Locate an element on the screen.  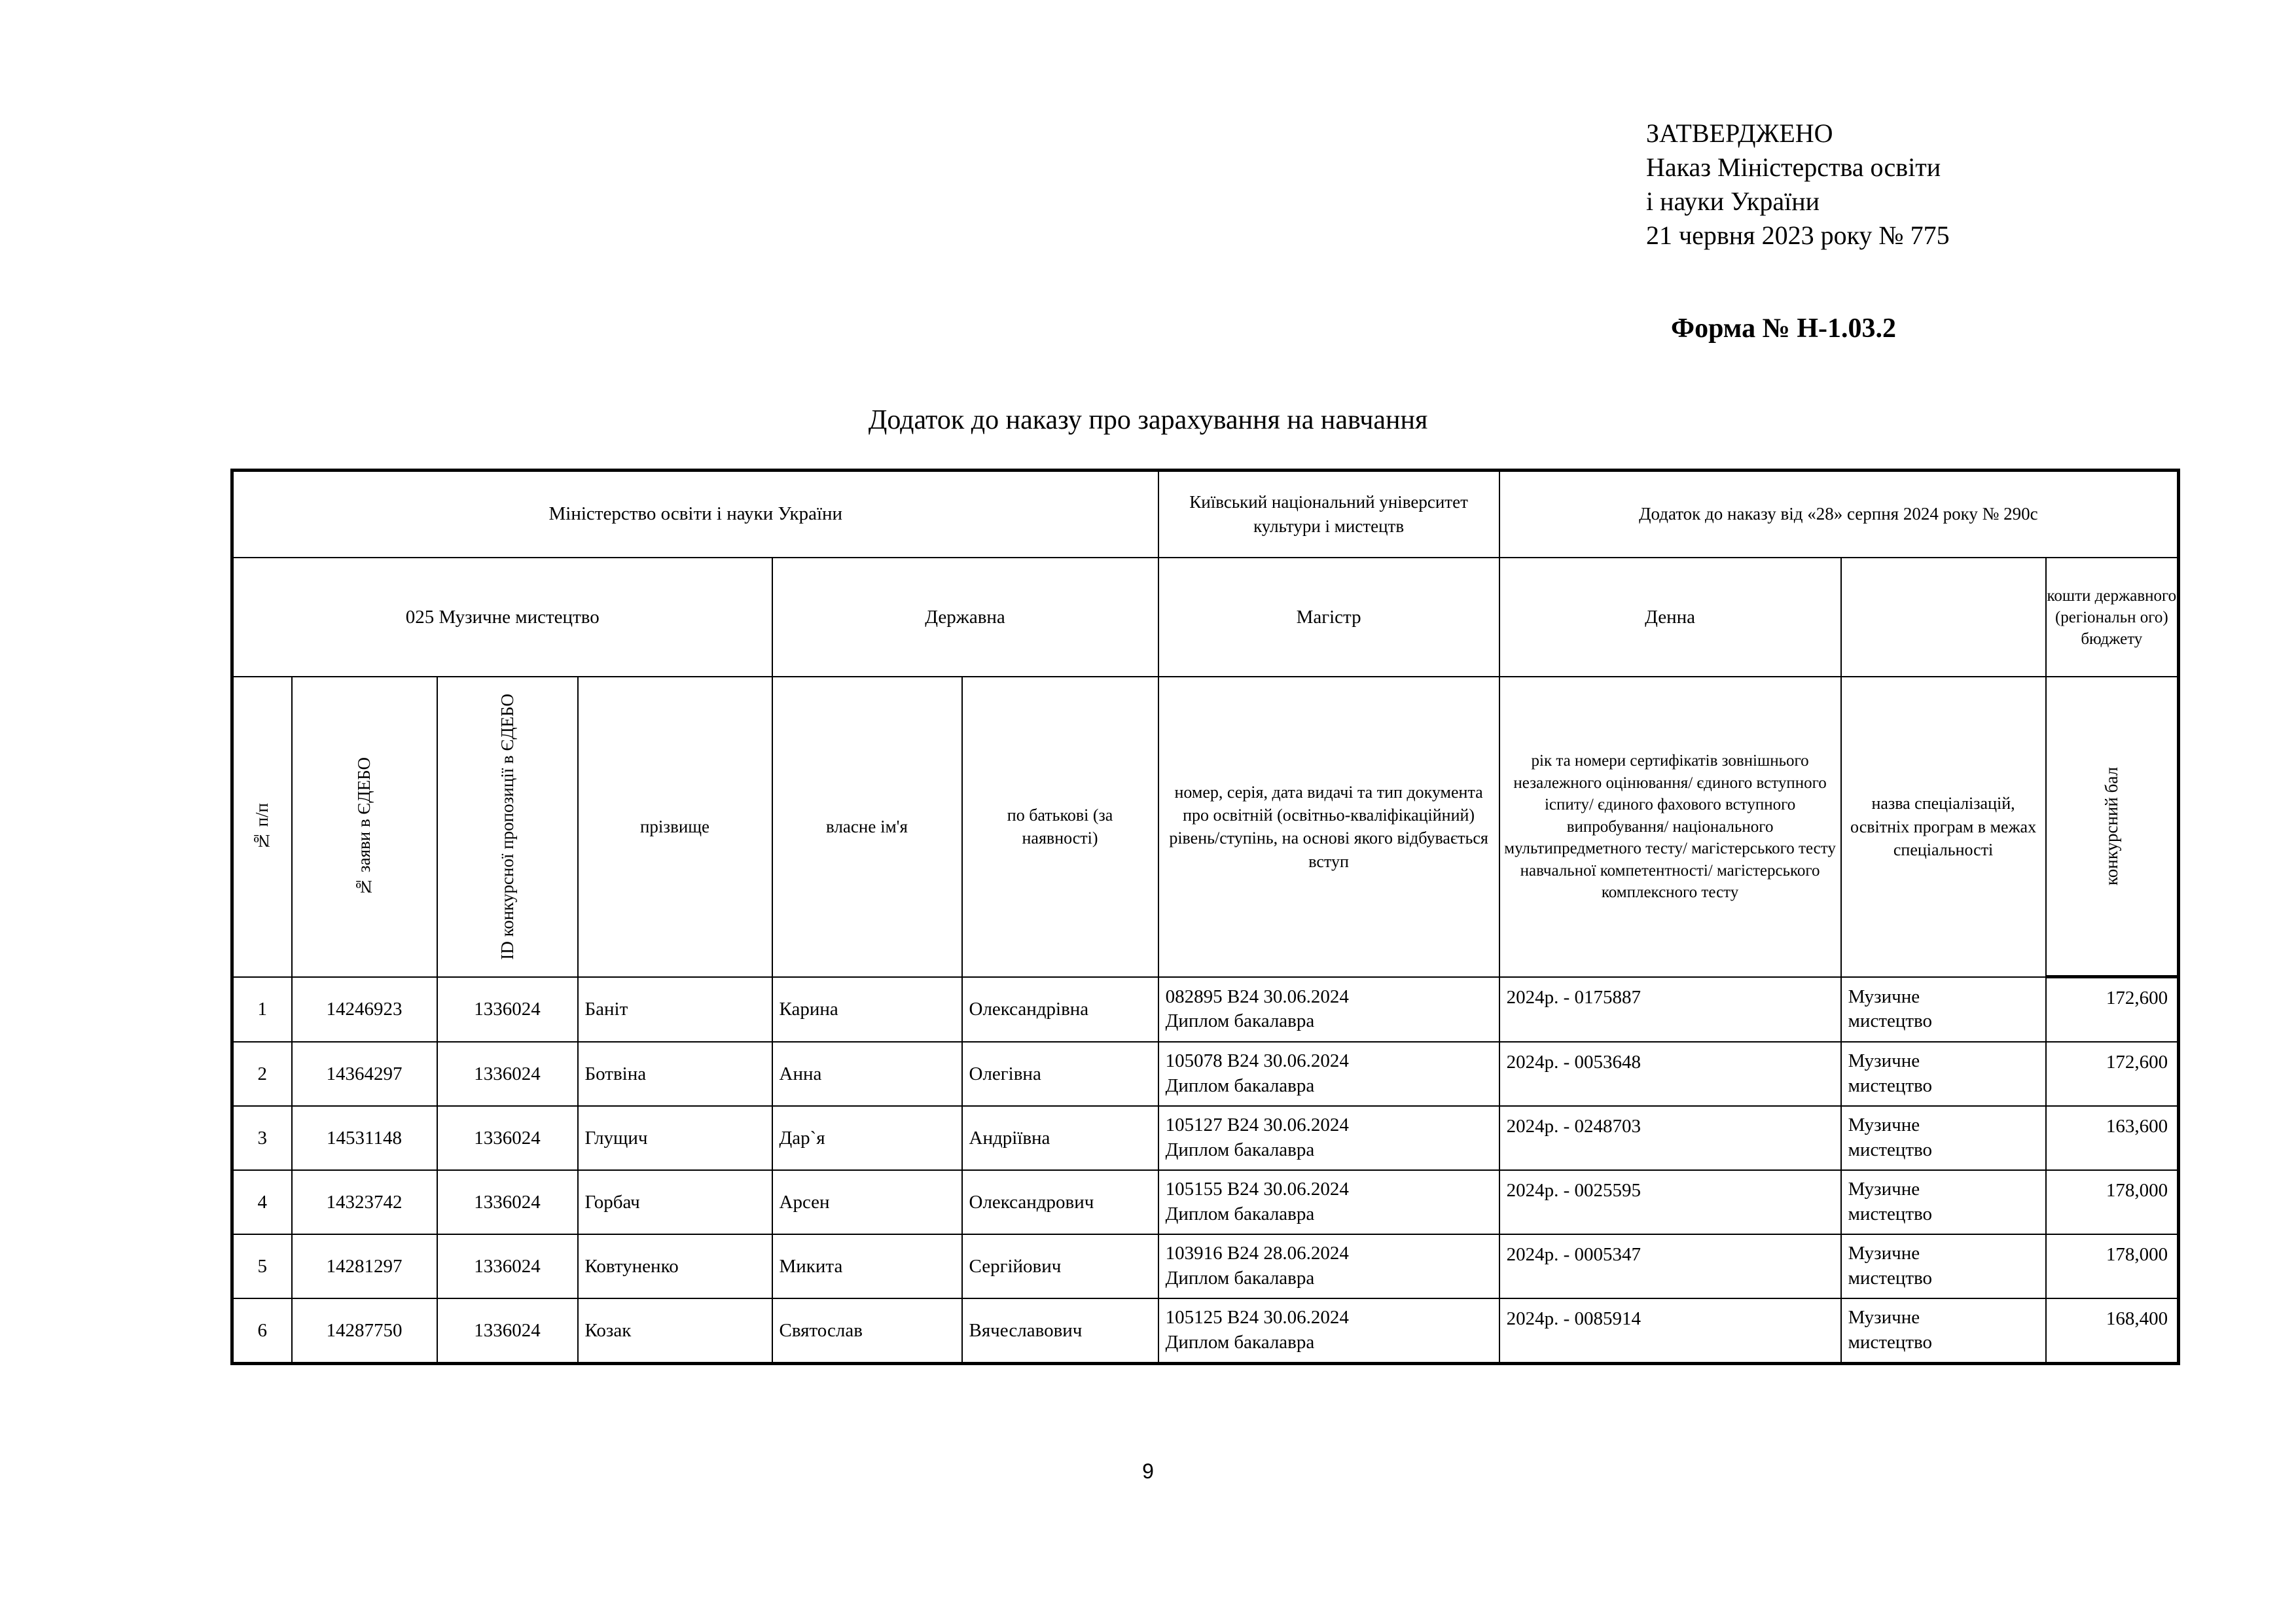
cell-surname: Ковтуненко is located at coordinates (675, 1266).